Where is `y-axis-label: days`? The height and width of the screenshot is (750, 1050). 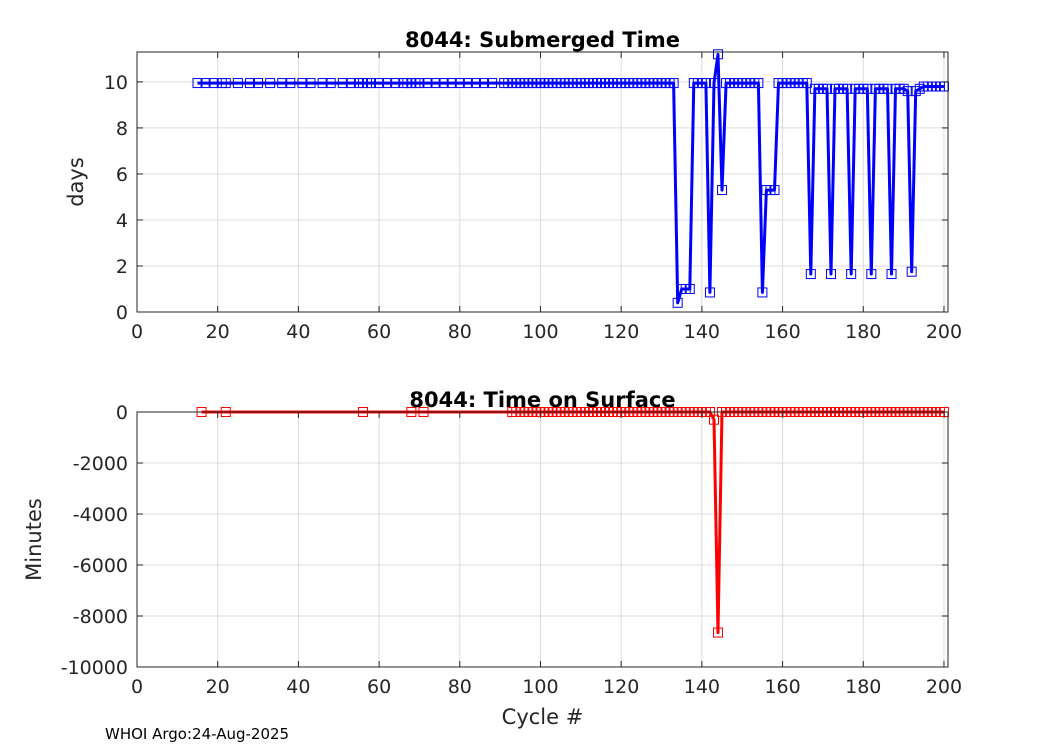
y-axis-label: days is located at coordinates (76, 182).